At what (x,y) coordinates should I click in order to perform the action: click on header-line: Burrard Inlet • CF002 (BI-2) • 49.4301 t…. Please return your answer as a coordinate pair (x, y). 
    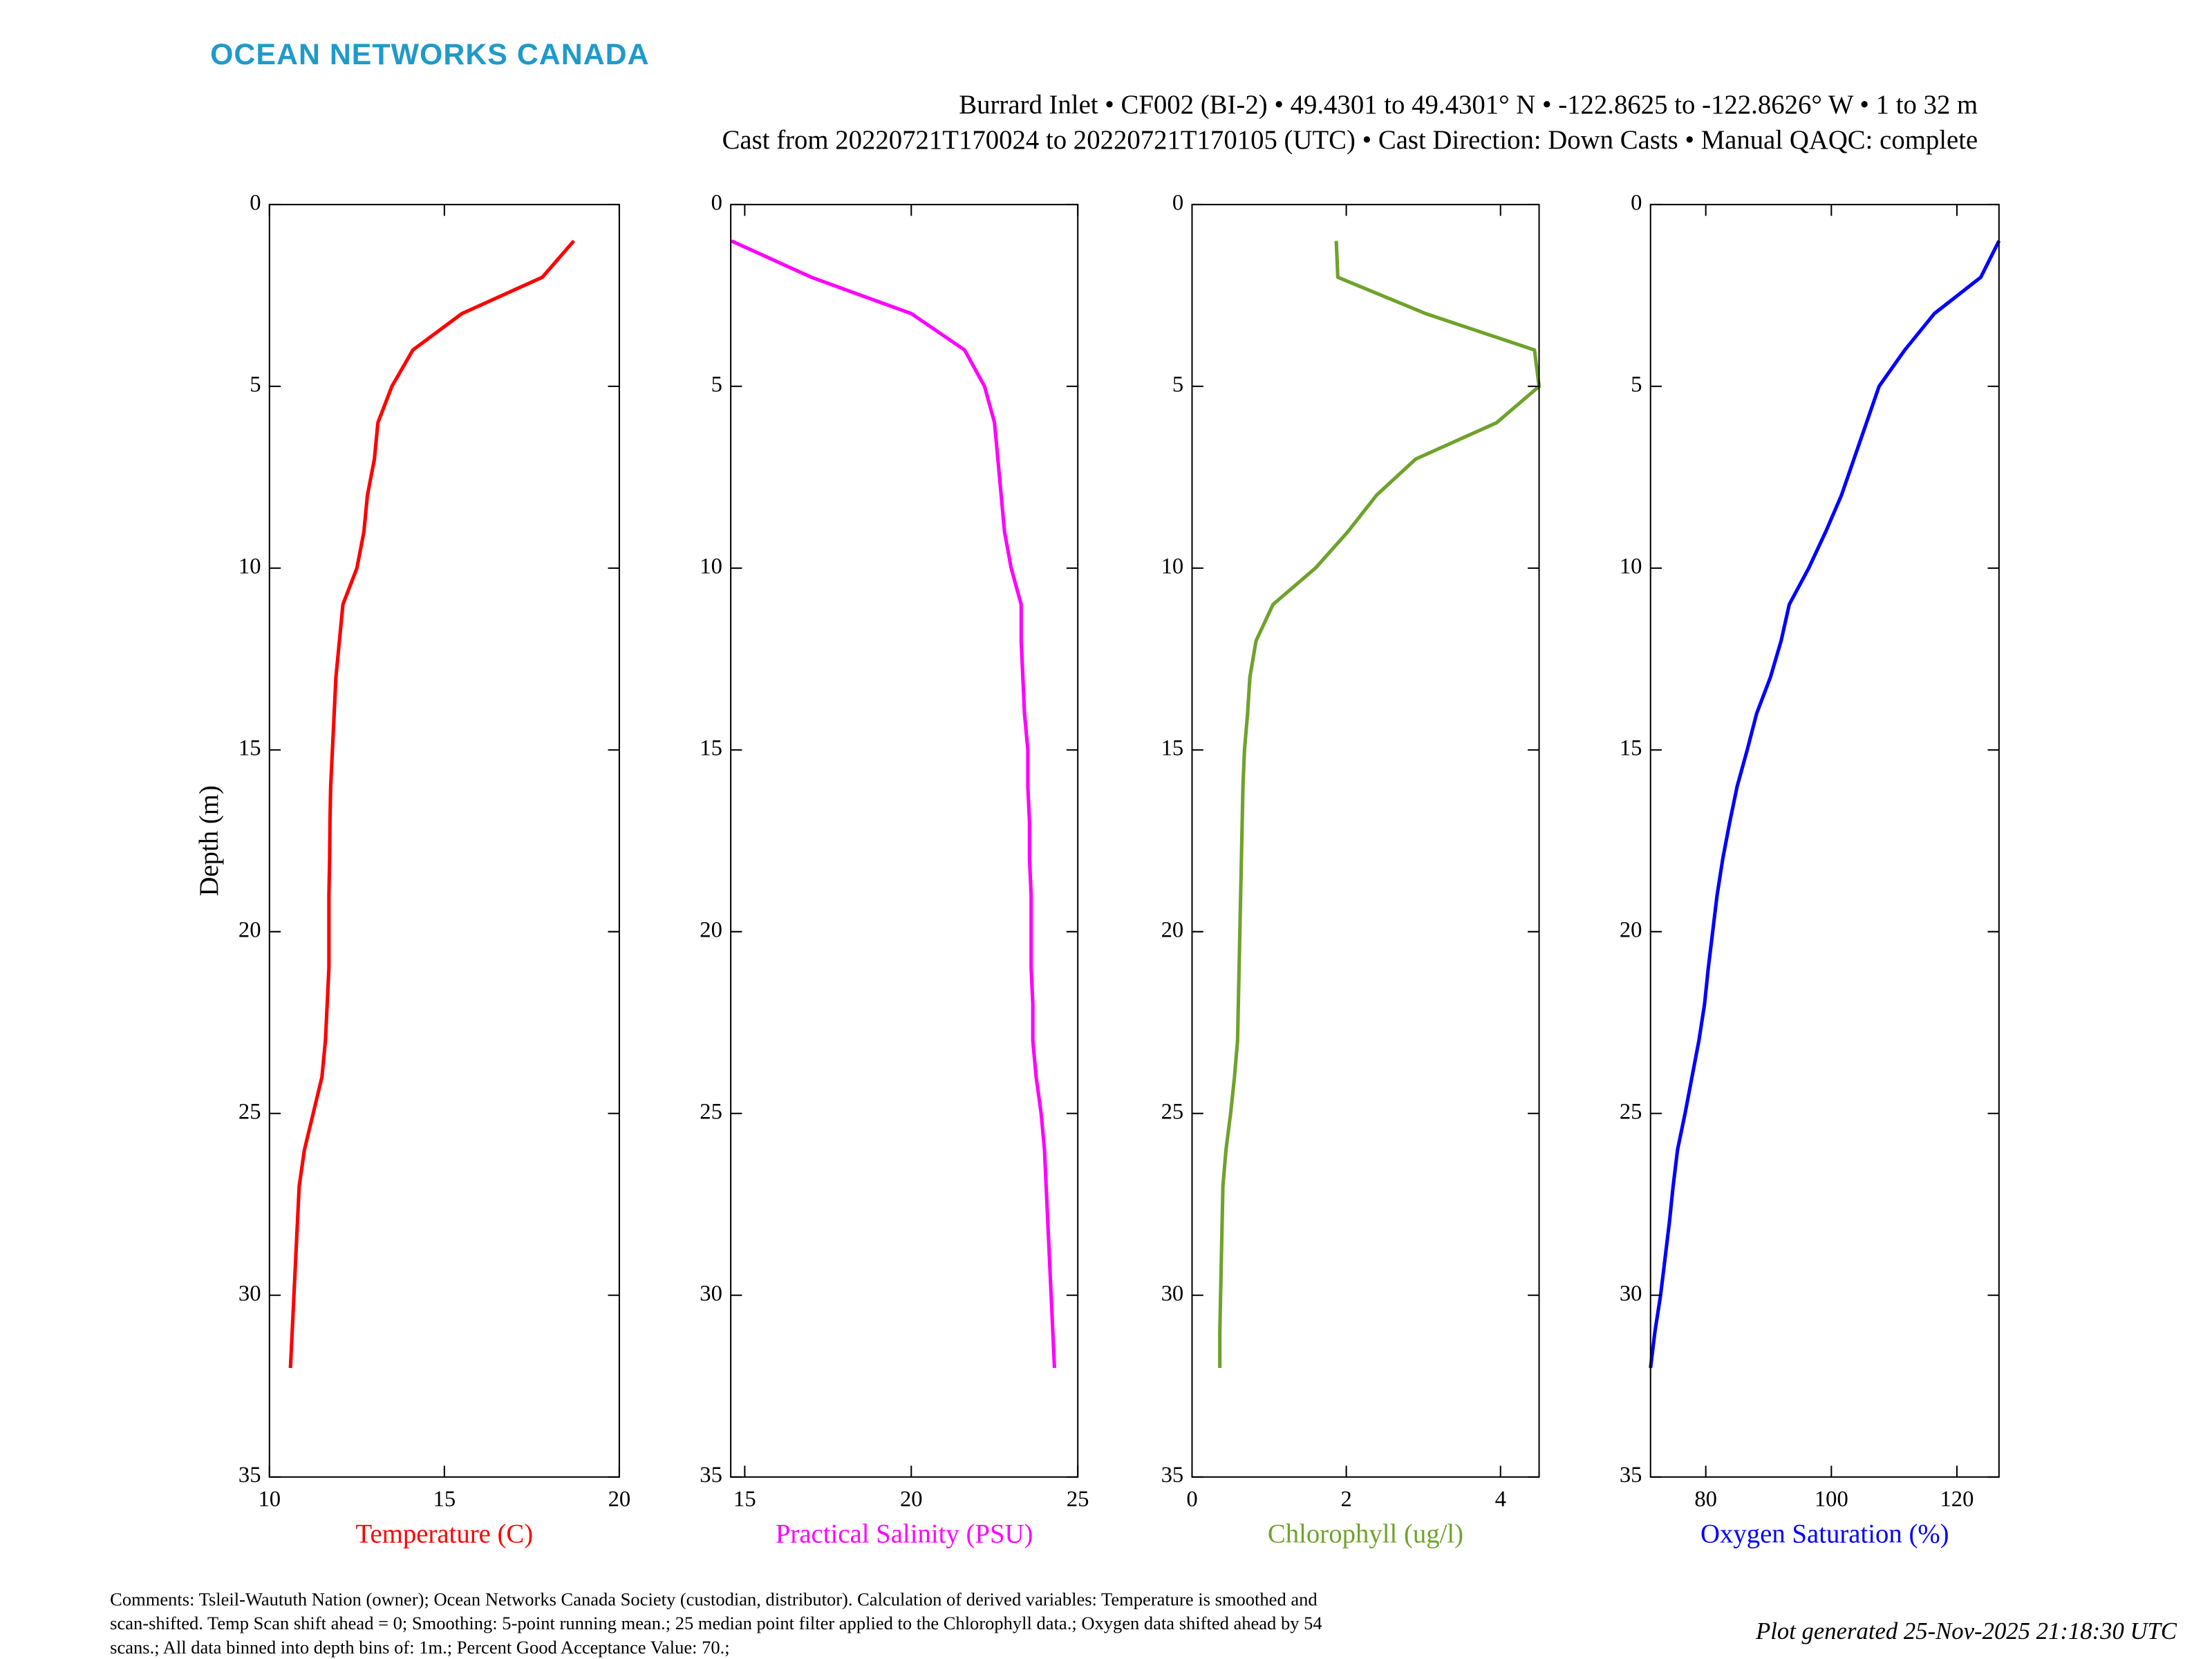
    Looking at the image, I should click on (1469, 105).